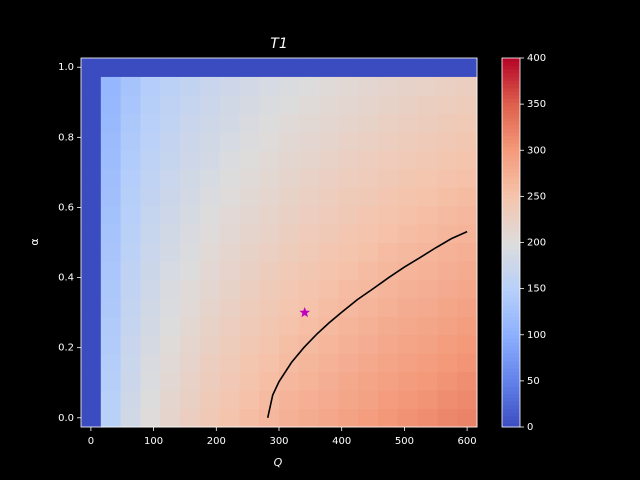  What do you see at coordinates (66, 278) in the screenshot?
I see `y-tick-label: 0.4` at bounding box center [66, 278].